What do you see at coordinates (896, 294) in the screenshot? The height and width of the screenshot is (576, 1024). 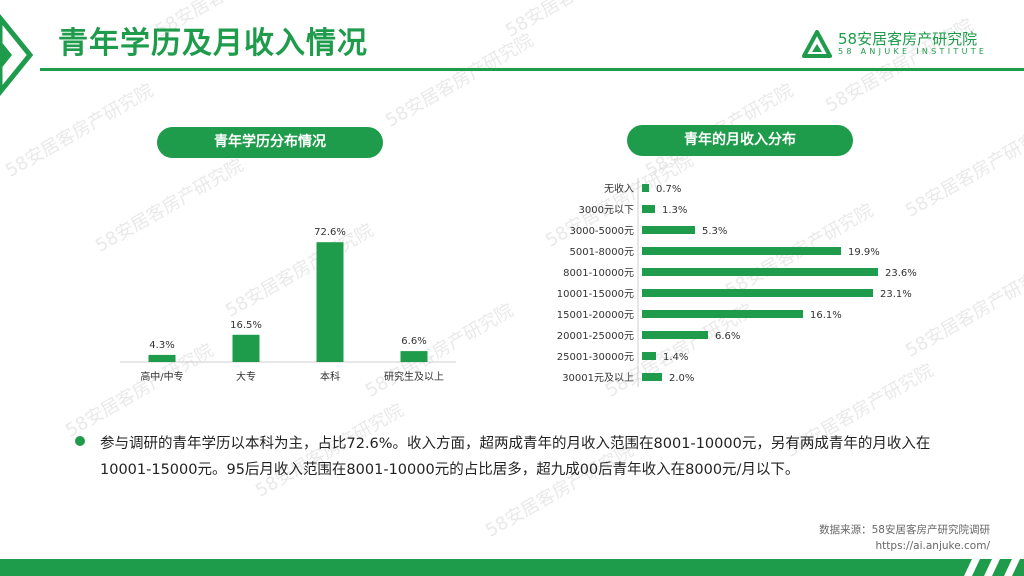 I see `data-label: 23.1%` at bounding box center [896, 294].